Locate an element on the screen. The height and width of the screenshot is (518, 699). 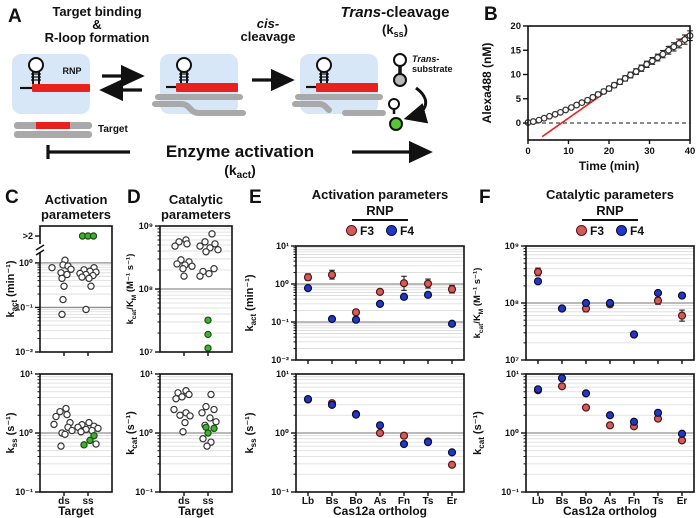
cleaved-product-icon is located at coordinates (395, 114).